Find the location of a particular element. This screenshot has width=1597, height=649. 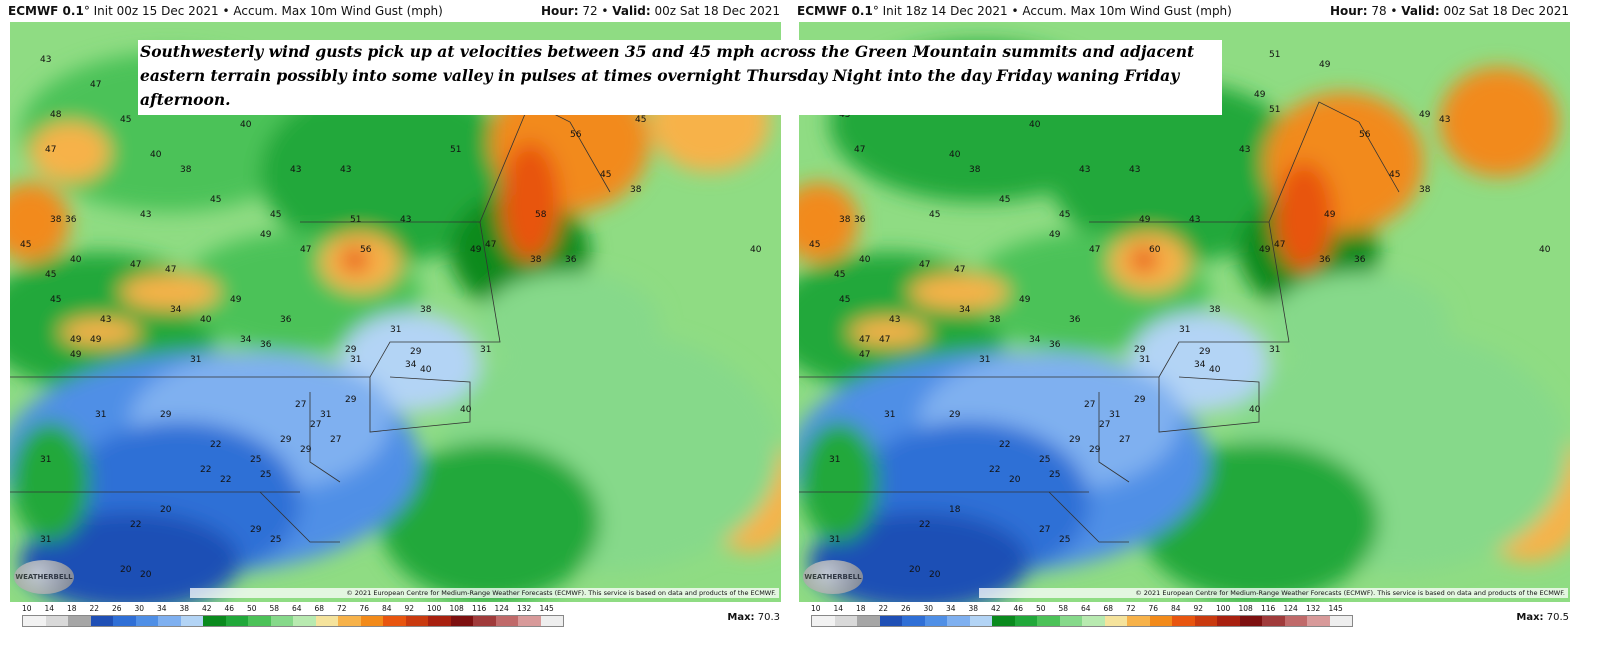

hour-value: 72 • is located at coordinates (595, 11).